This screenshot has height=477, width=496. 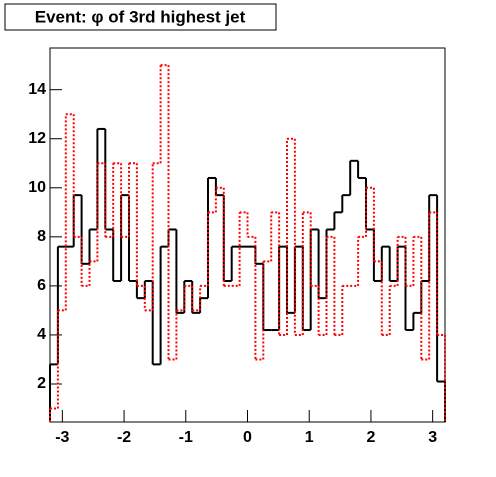 I want to click on y-tick-label: 10, so click(x=37, y=187).